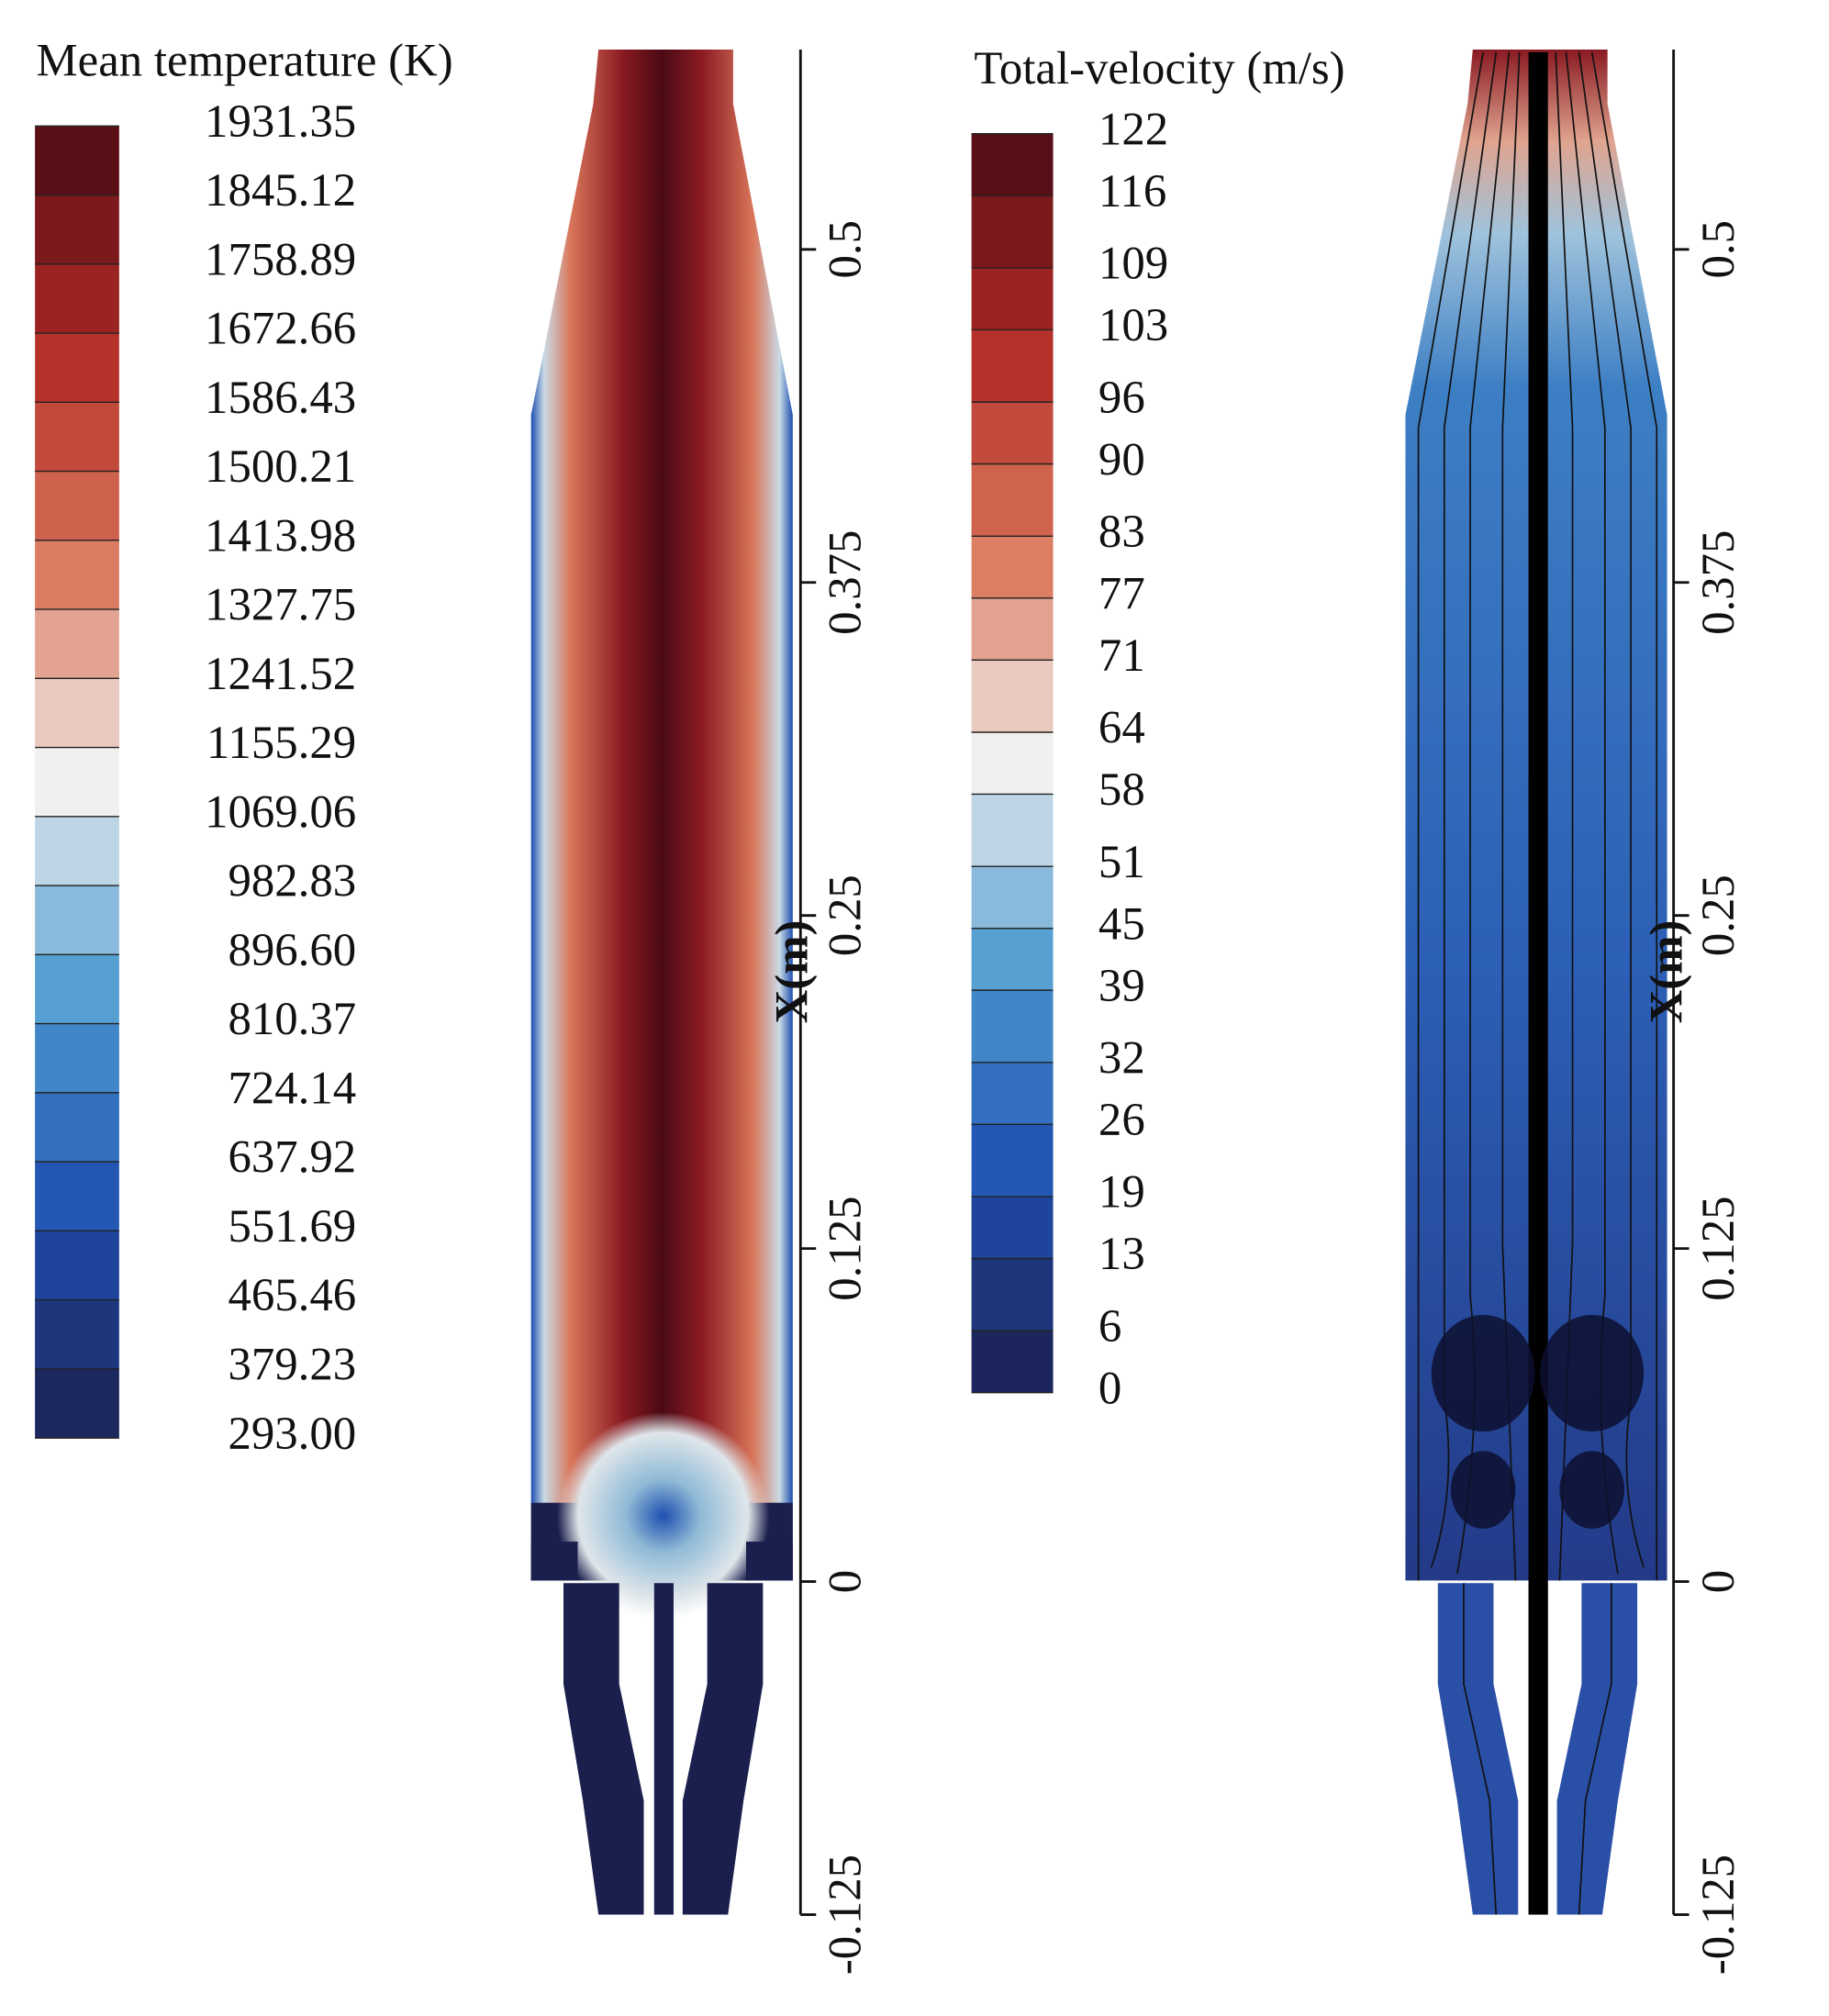  What do you see at coordinates (292, 1364) in the screenshot?
I see `colorbar-label: 379.23` at bounding box center [292, 1364].